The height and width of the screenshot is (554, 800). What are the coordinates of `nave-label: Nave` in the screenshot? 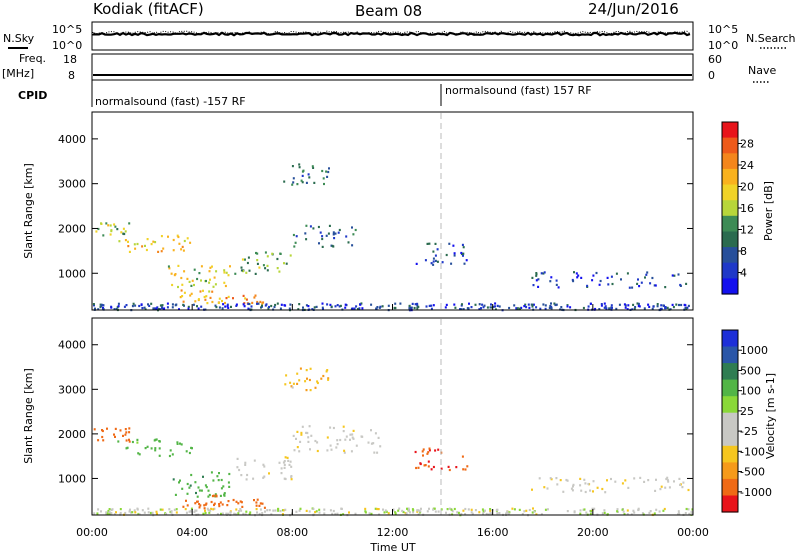 It's located at (762, 70).